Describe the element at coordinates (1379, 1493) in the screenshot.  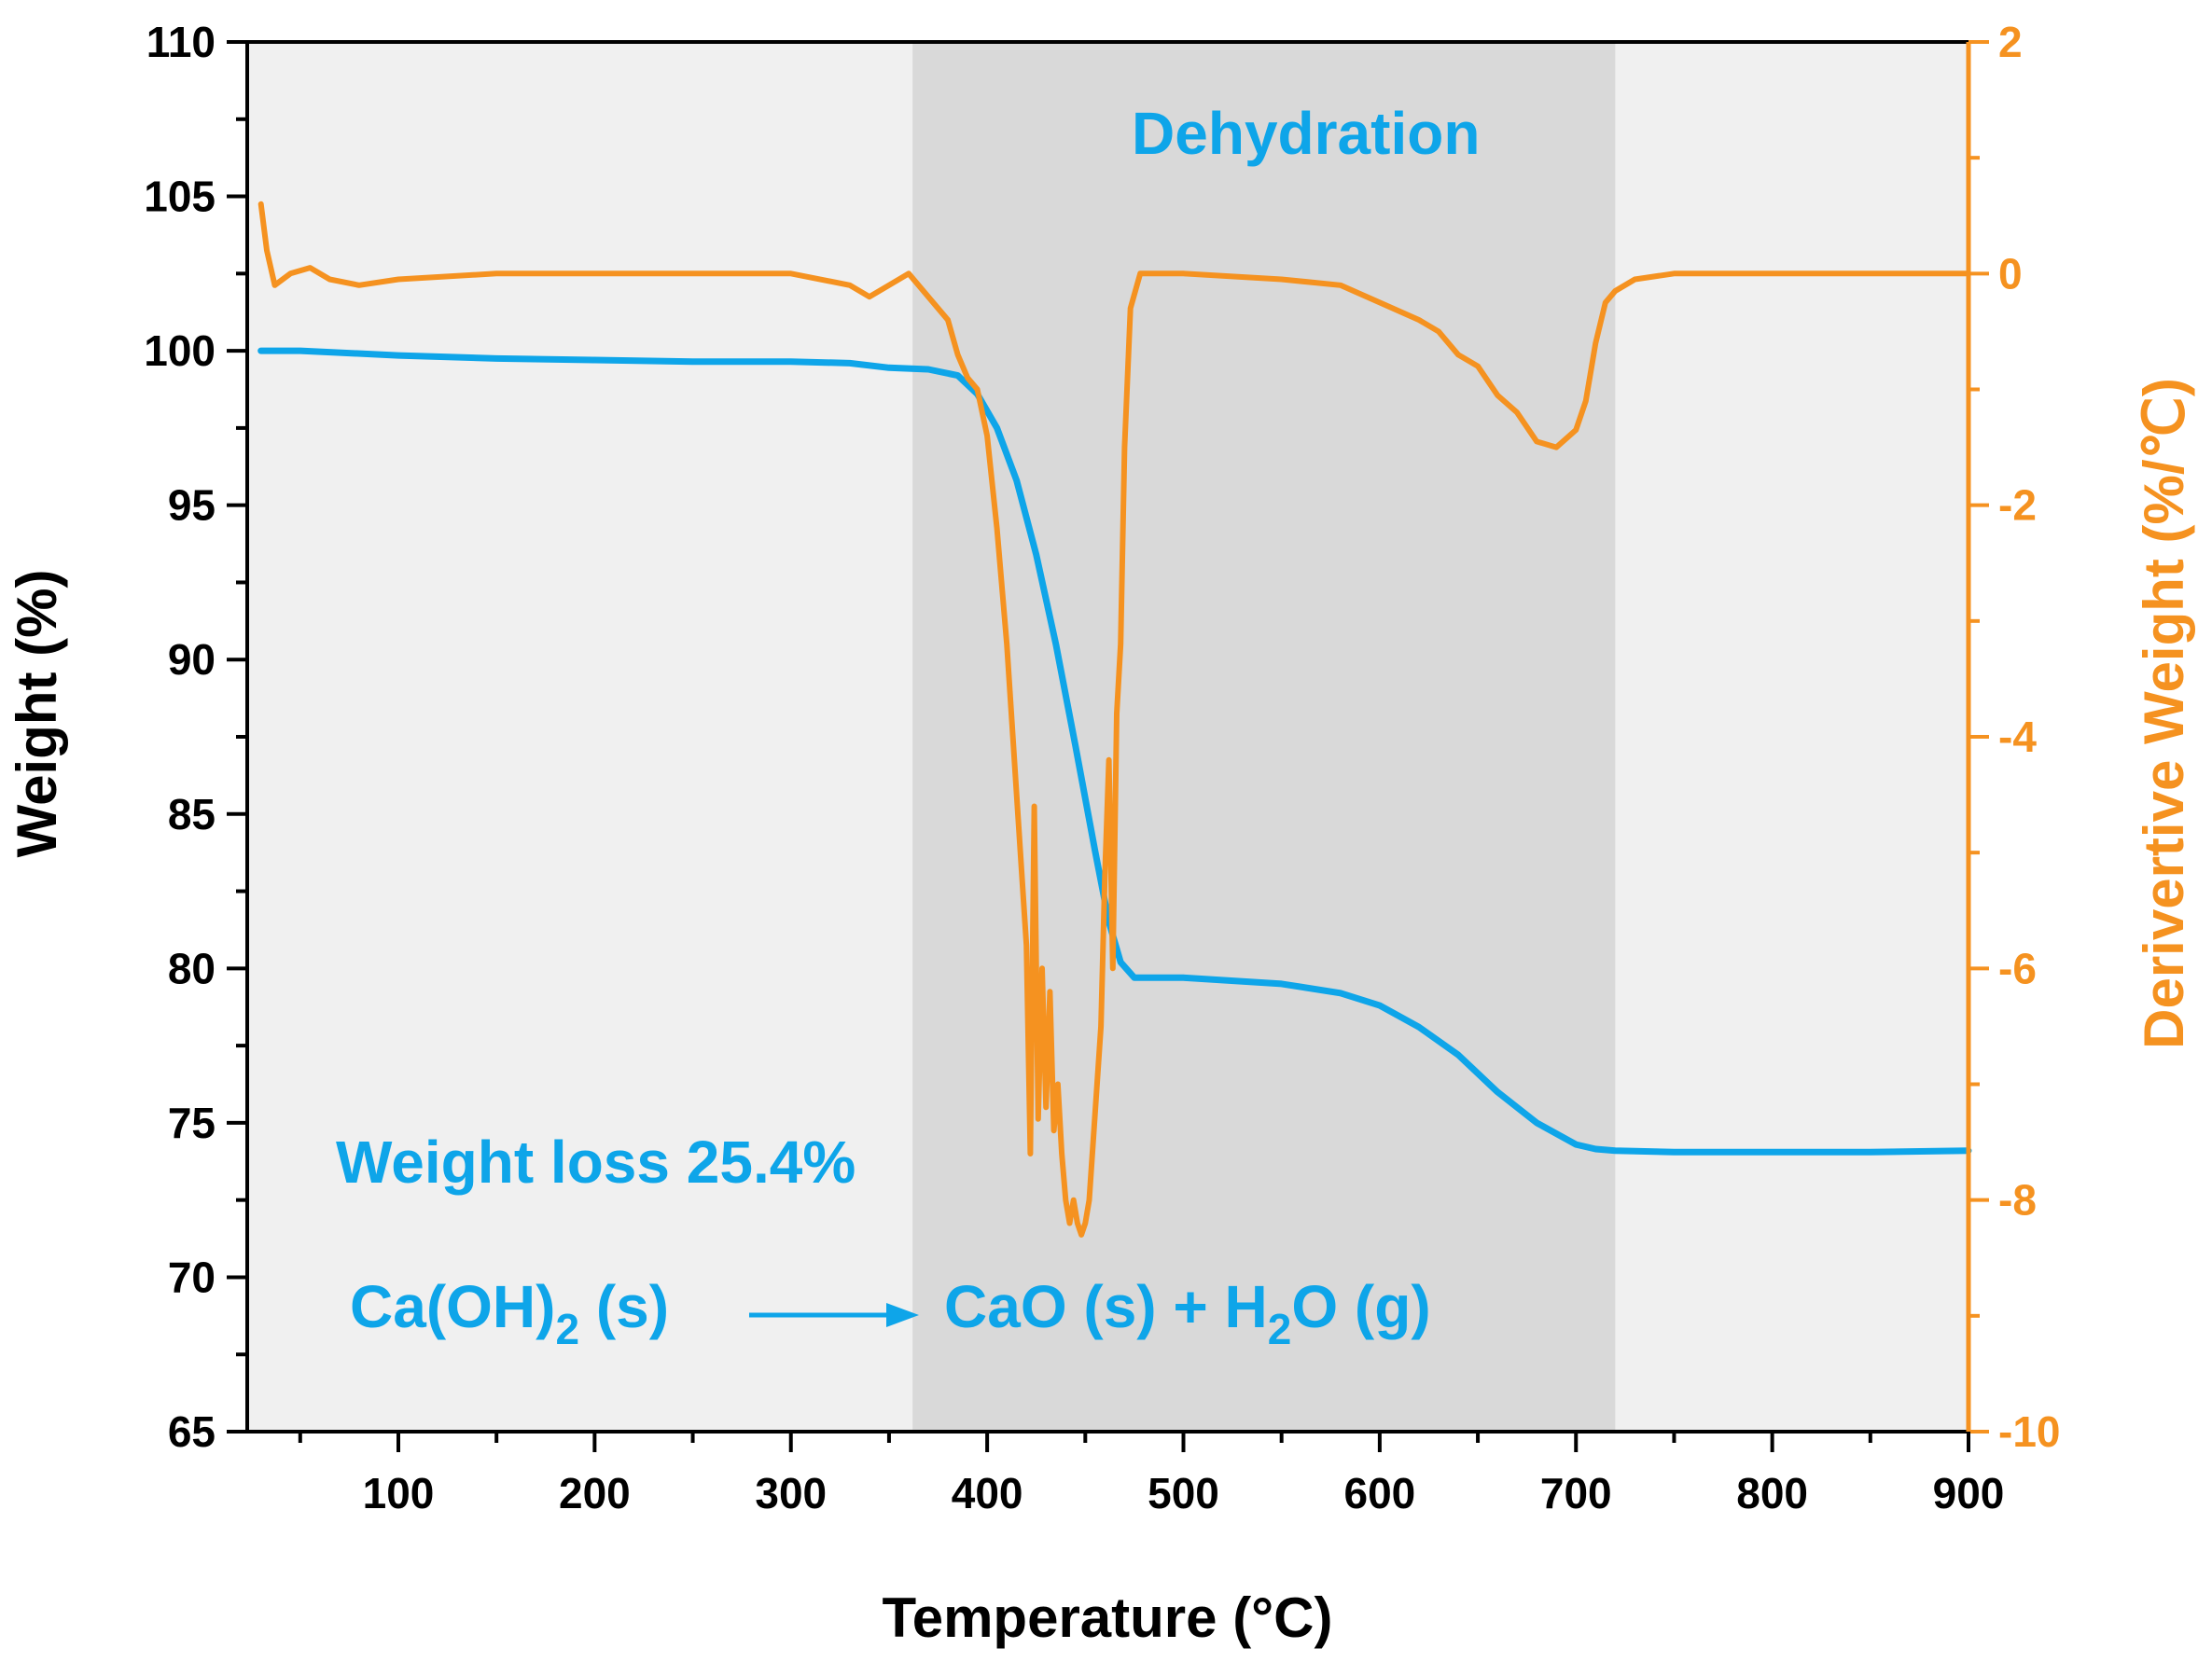
I see `x-tick-label: 600` at that location.